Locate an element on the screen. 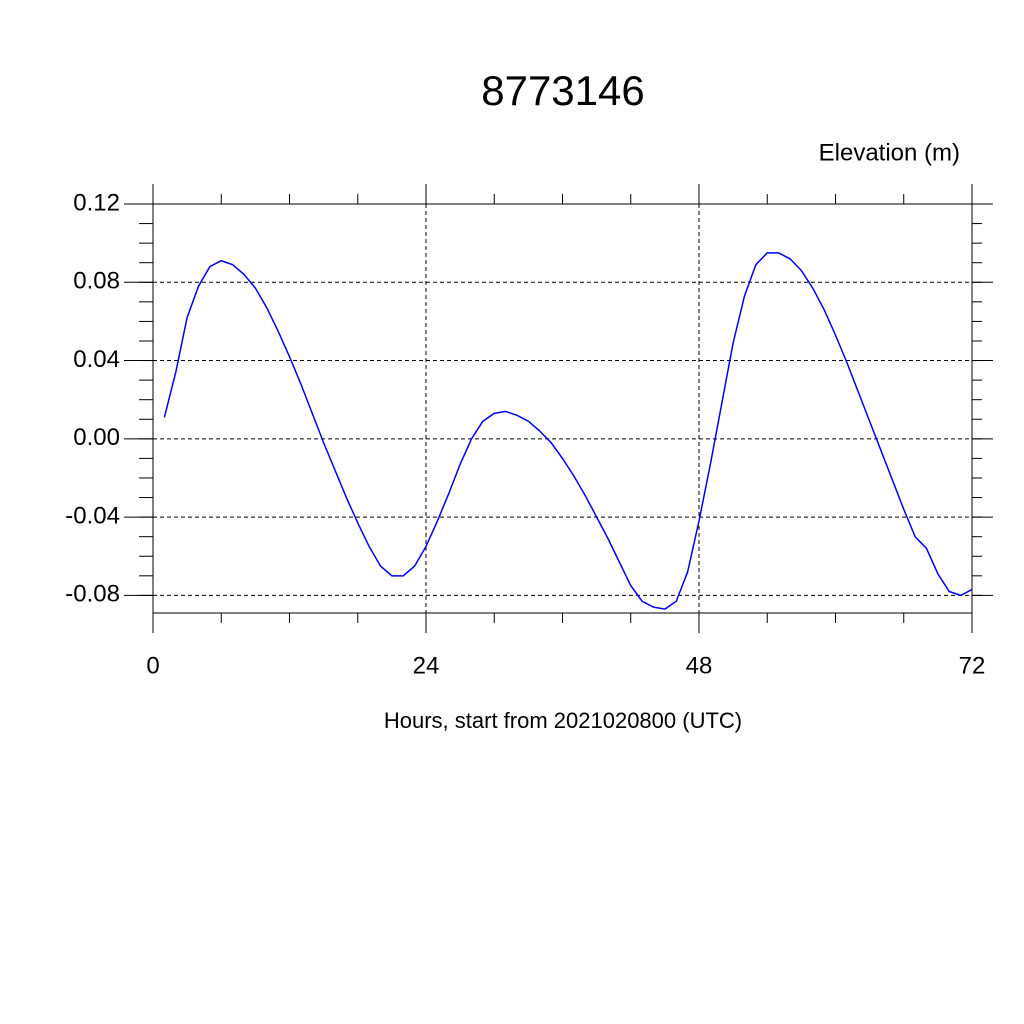 The height and width of the screenshot is (1024, 1024). y-tick-label: -0.08 is located at coordinates (92, 594).